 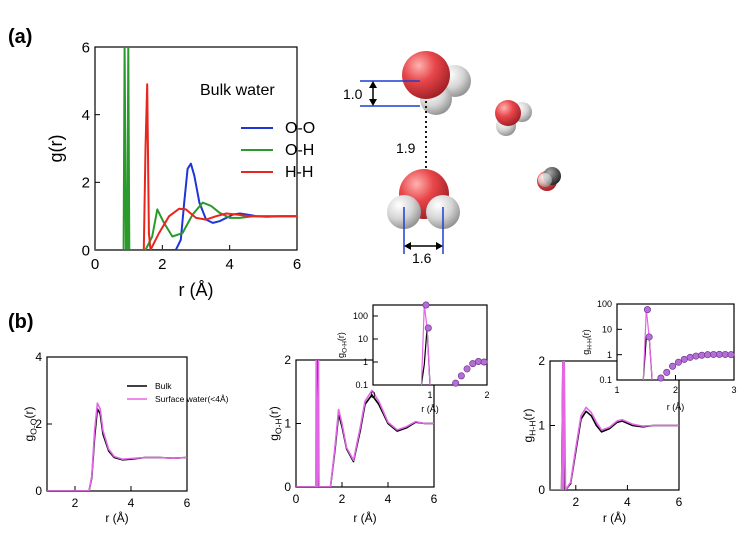 I want to click on series-line-h-h, so click(x=196, y=166).